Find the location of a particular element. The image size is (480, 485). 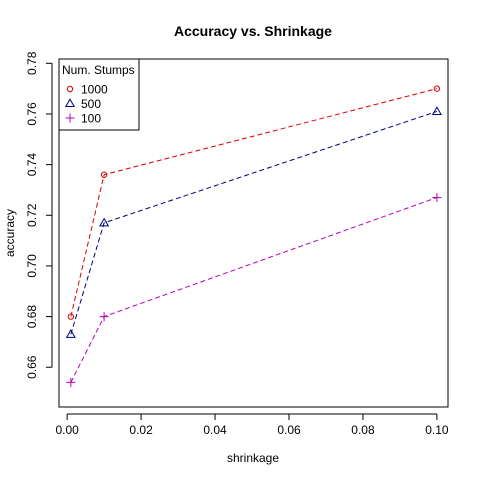

x-axis-label: shrinkage is located at coordinates (253, 458).